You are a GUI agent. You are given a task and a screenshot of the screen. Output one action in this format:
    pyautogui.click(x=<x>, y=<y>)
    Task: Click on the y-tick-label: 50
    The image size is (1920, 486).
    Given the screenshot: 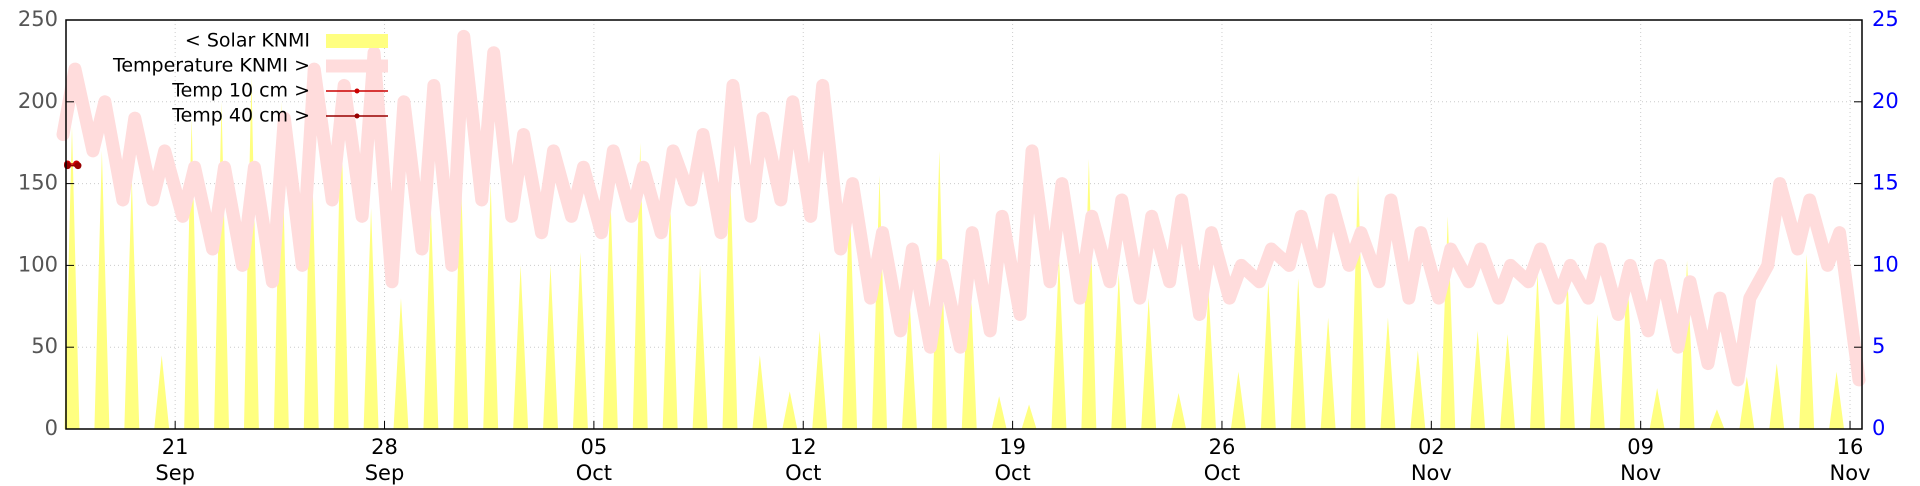 What is the action you would take?
    pyautogui.click(x=44, y=346)
    